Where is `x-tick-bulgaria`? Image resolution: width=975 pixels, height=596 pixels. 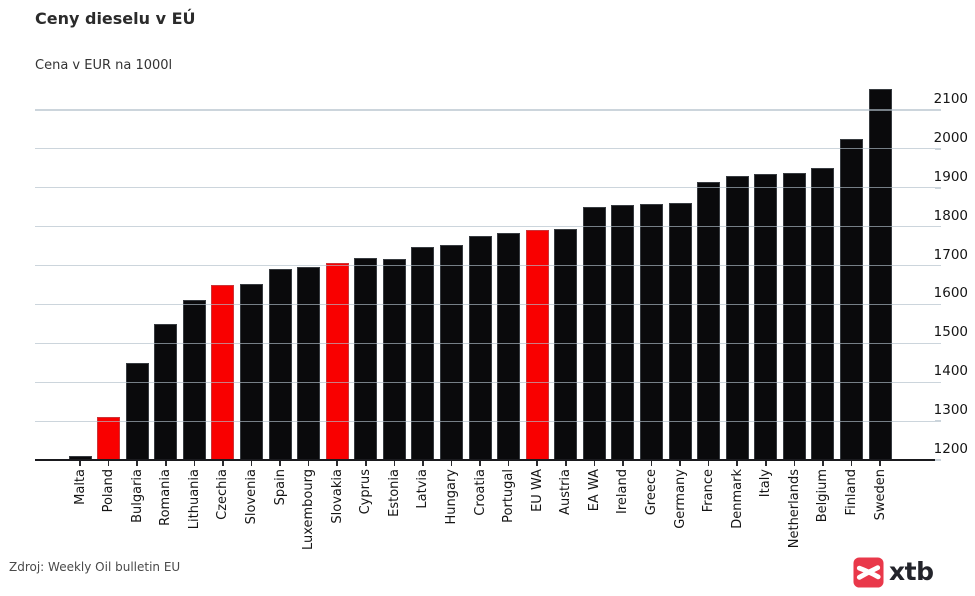
x-tick-bulgaria is located at coordinates (137, 463).